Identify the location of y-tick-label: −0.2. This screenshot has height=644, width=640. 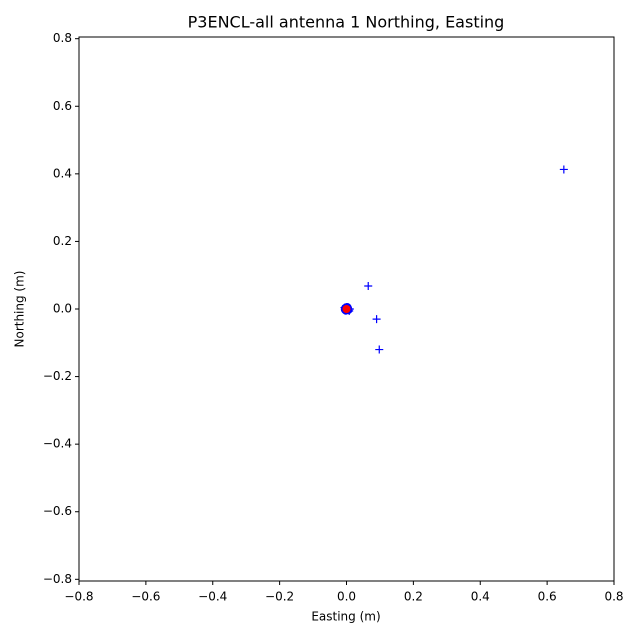
(57, 376).